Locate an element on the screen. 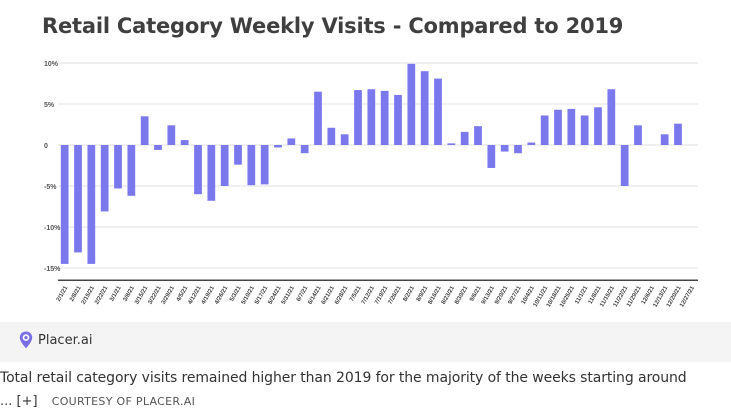  x-tick-label: 3/1/21 is located at coordinates (116, 294).